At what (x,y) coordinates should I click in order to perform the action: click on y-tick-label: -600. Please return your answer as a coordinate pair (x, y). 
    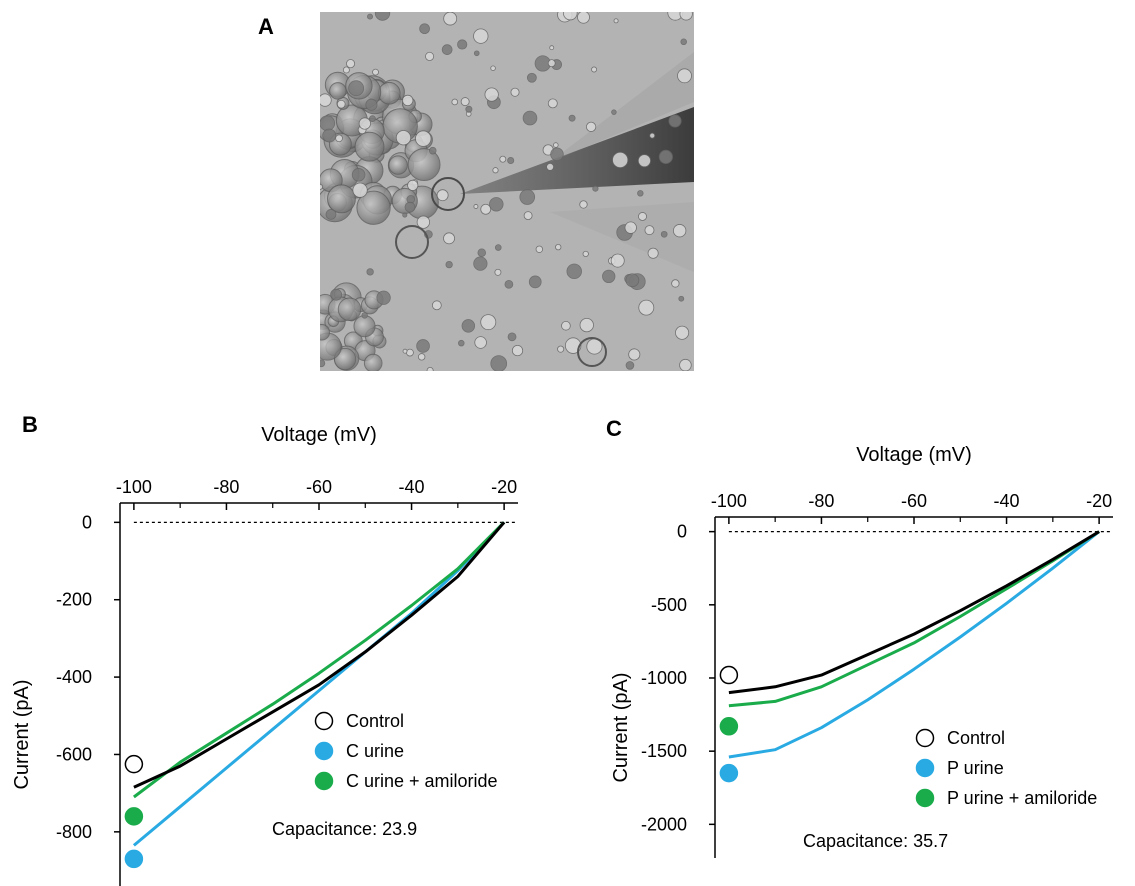
    Looking at the image, I should click on (74, 754).